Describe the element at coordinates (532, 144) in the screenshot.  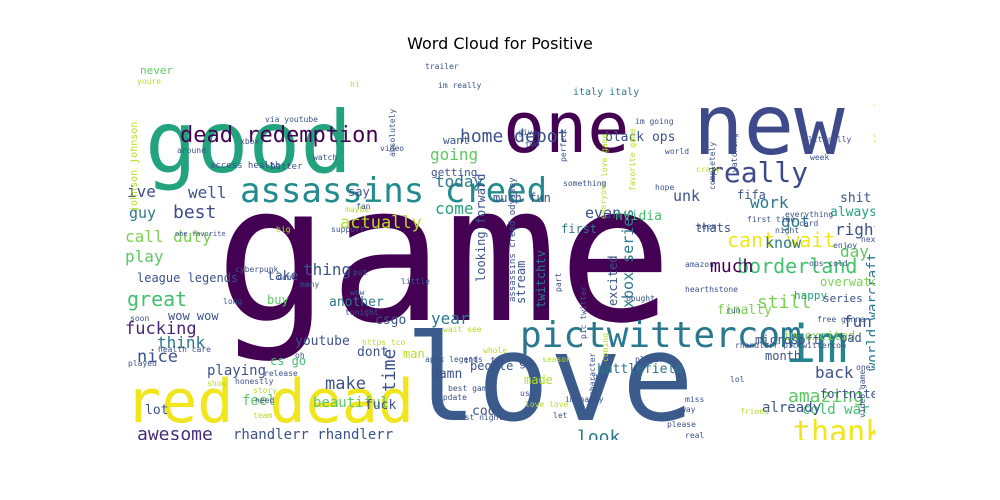
I see `word-two: two` at that location.